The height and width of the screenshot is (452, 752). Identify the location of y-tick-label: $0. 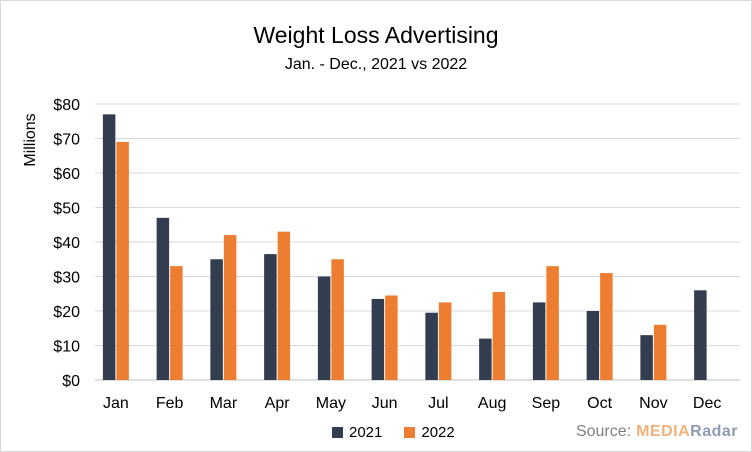
(71, 381).